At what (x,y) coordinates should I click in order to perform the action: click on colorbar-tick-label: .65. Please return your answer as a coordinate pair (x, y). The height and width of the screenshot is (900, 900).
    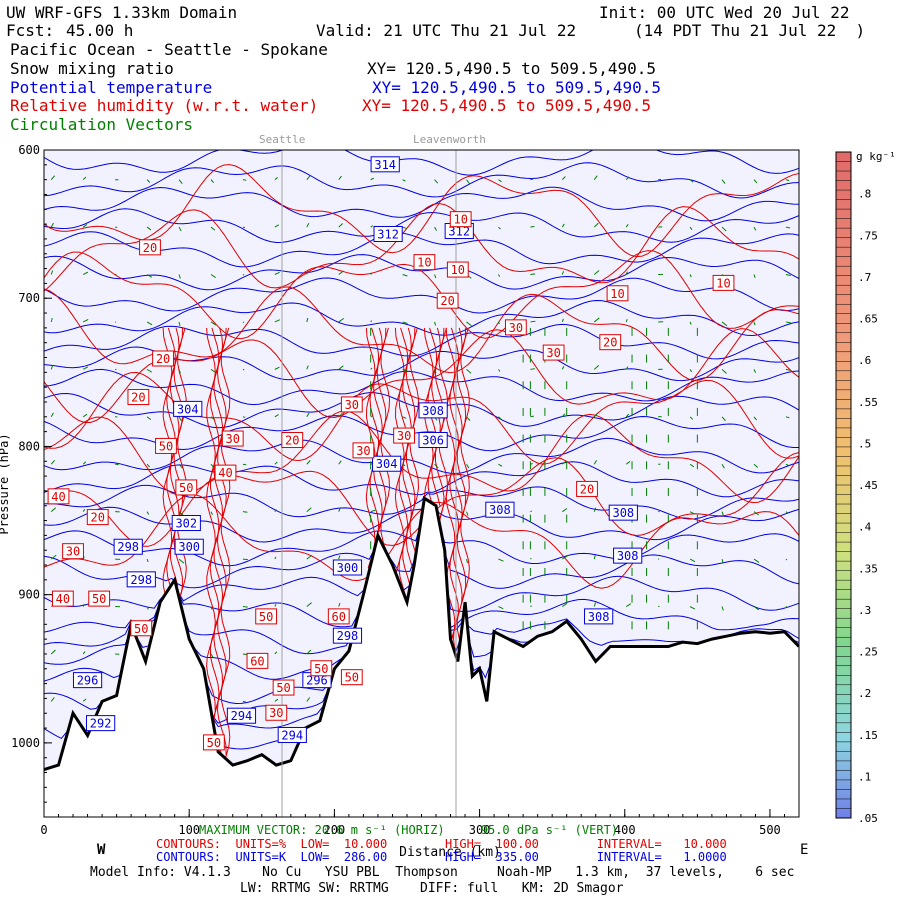
    Looking at the image, I should click on (868, 319).